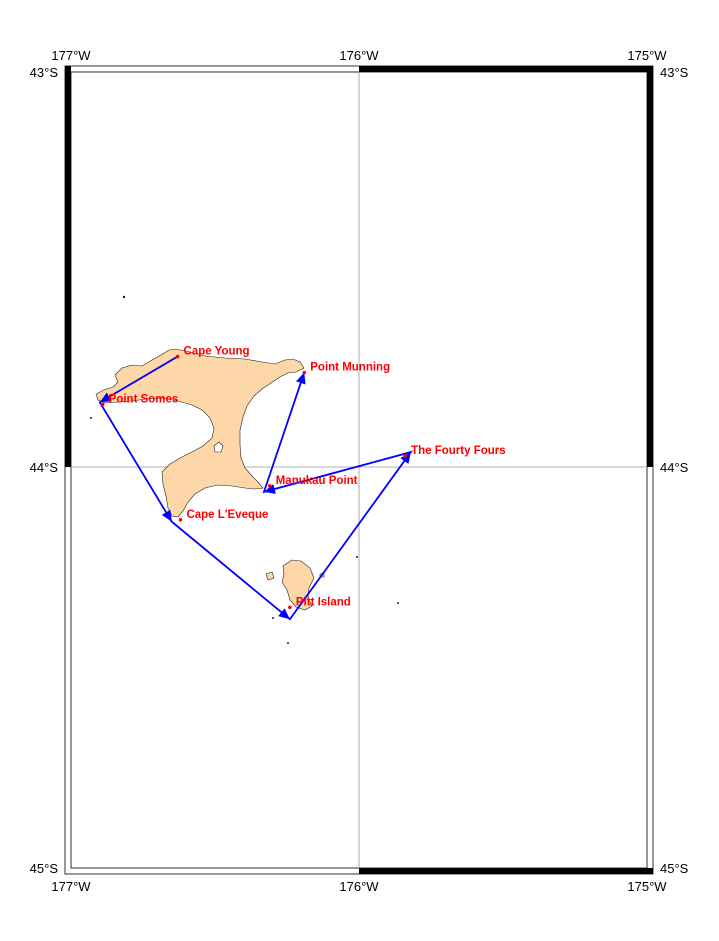  Describe the element at coordinates (227, 515) in the screenshot. I see `place-label: Cape L'Eveque` at that location.